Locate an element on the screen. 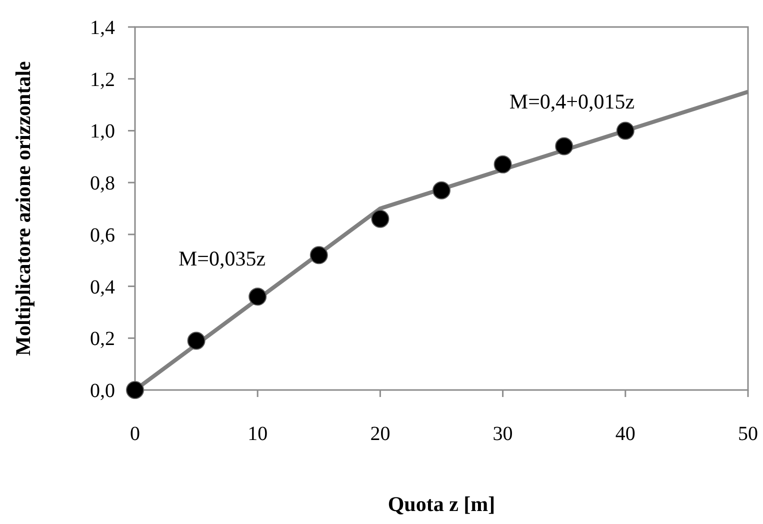 The height and width of the screenshot is (524, 763). annotation: M=0,4+0,015z is located at coordinates (572, 101).